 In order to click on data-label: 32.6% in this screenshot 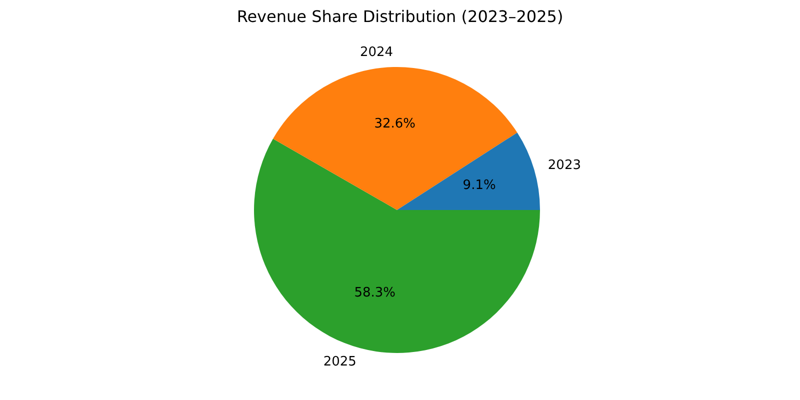, I will do `click(395, 124)`.